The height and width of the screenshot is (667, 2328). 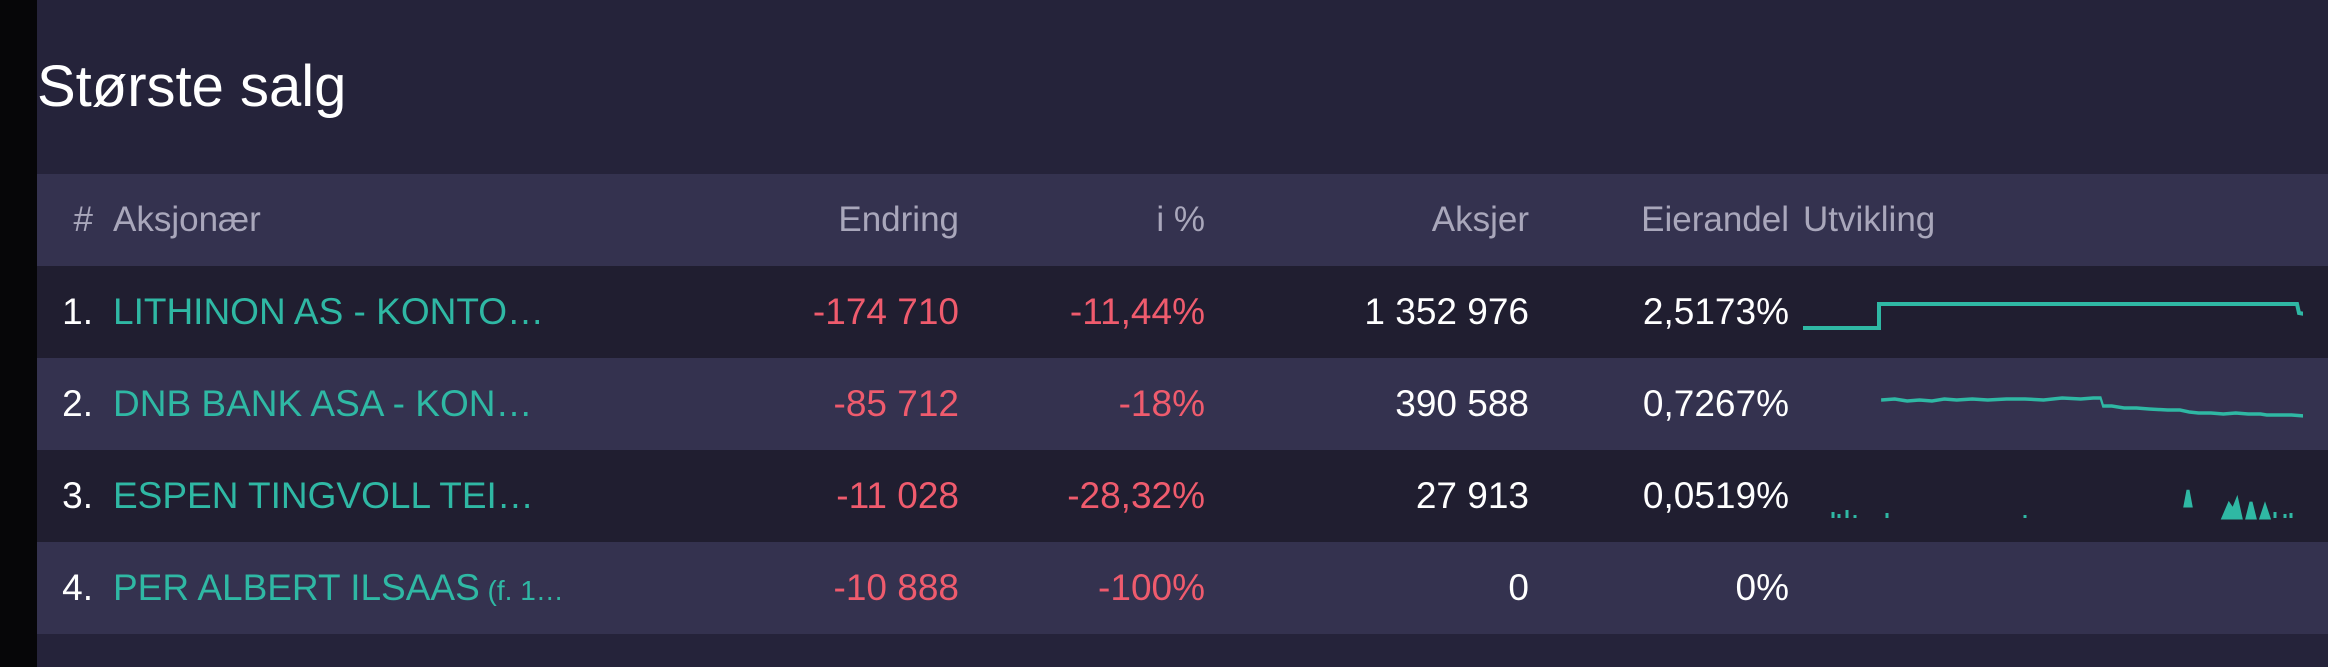 I want to click on row-number: 2., so click(x=77, y=403).